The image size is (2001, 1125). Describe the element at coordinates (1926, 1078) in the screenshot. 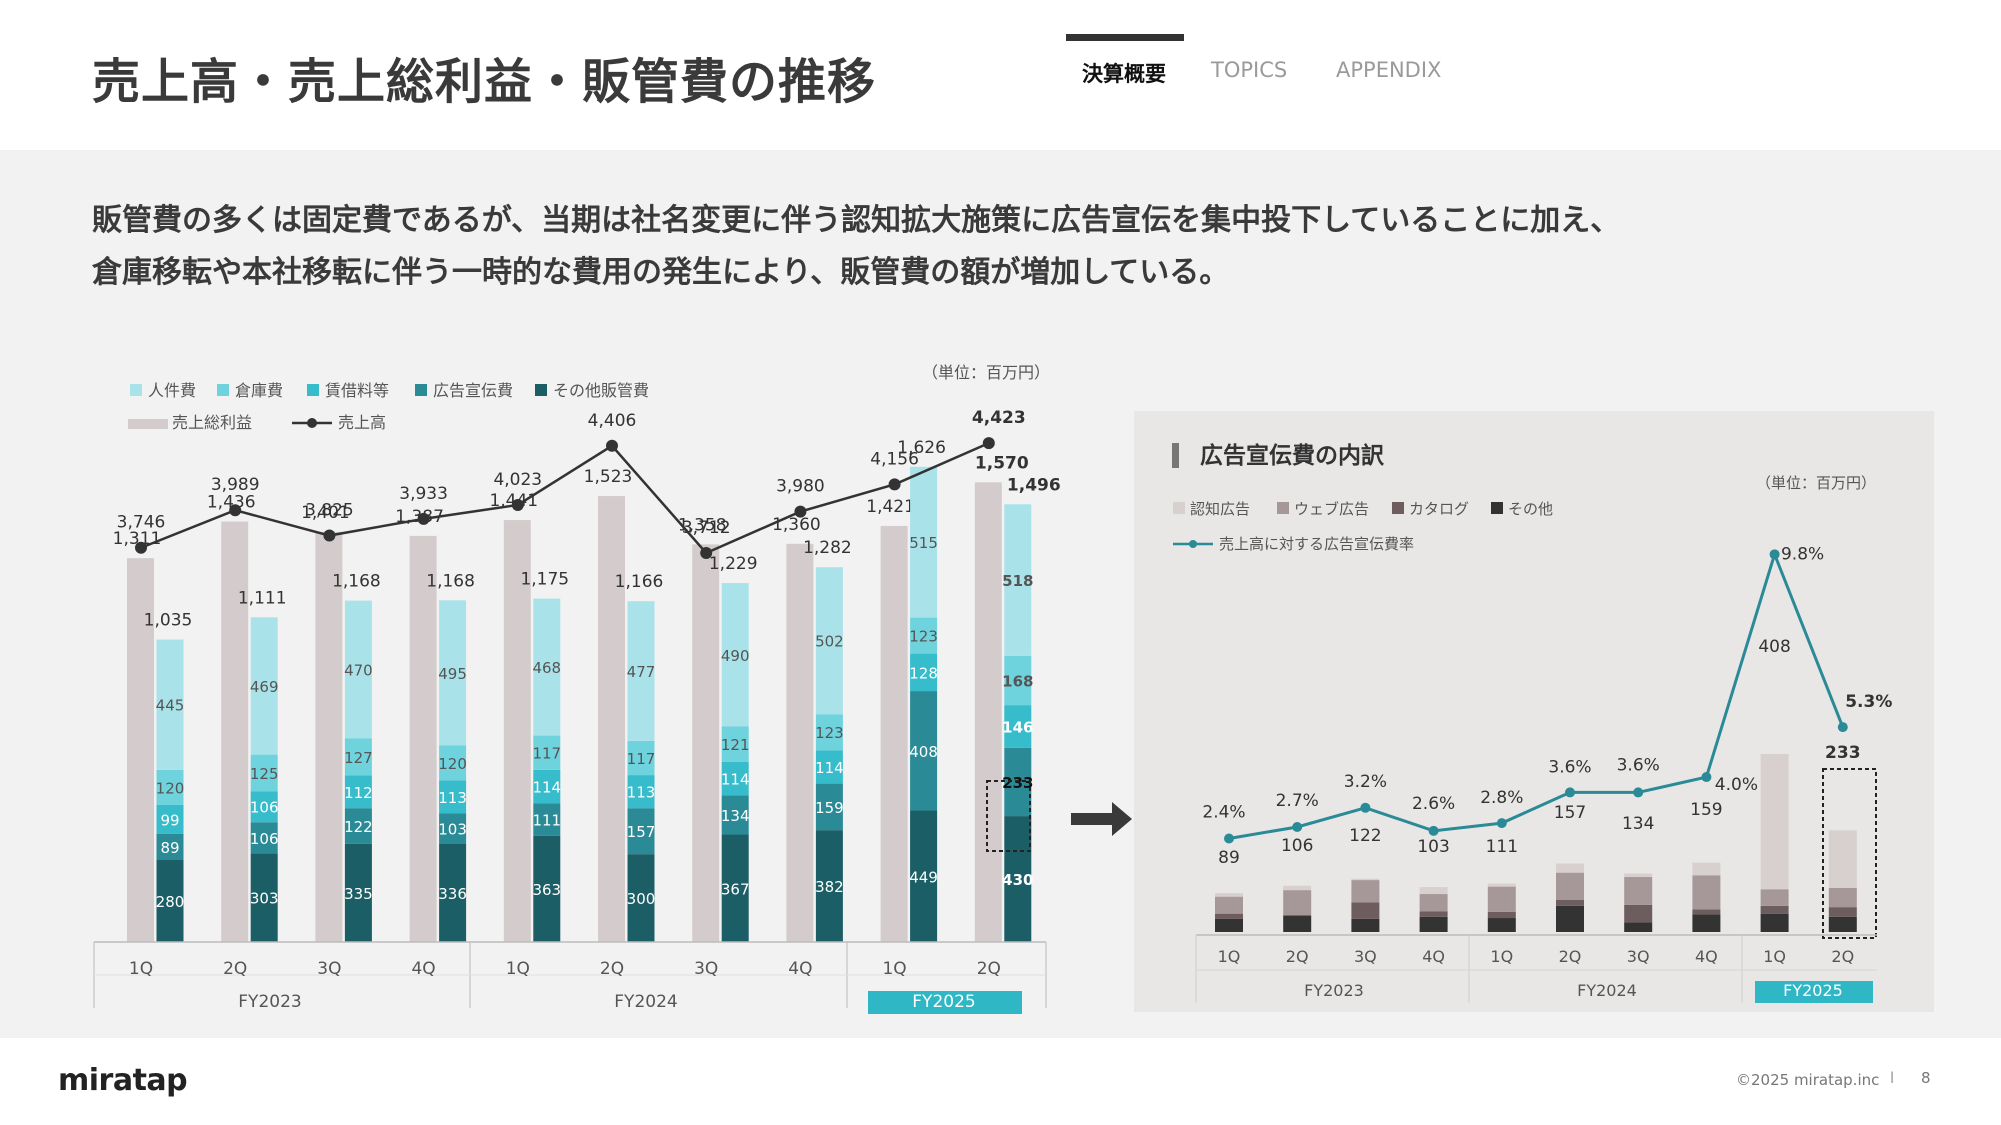

I see `page-number: 8` at that location.